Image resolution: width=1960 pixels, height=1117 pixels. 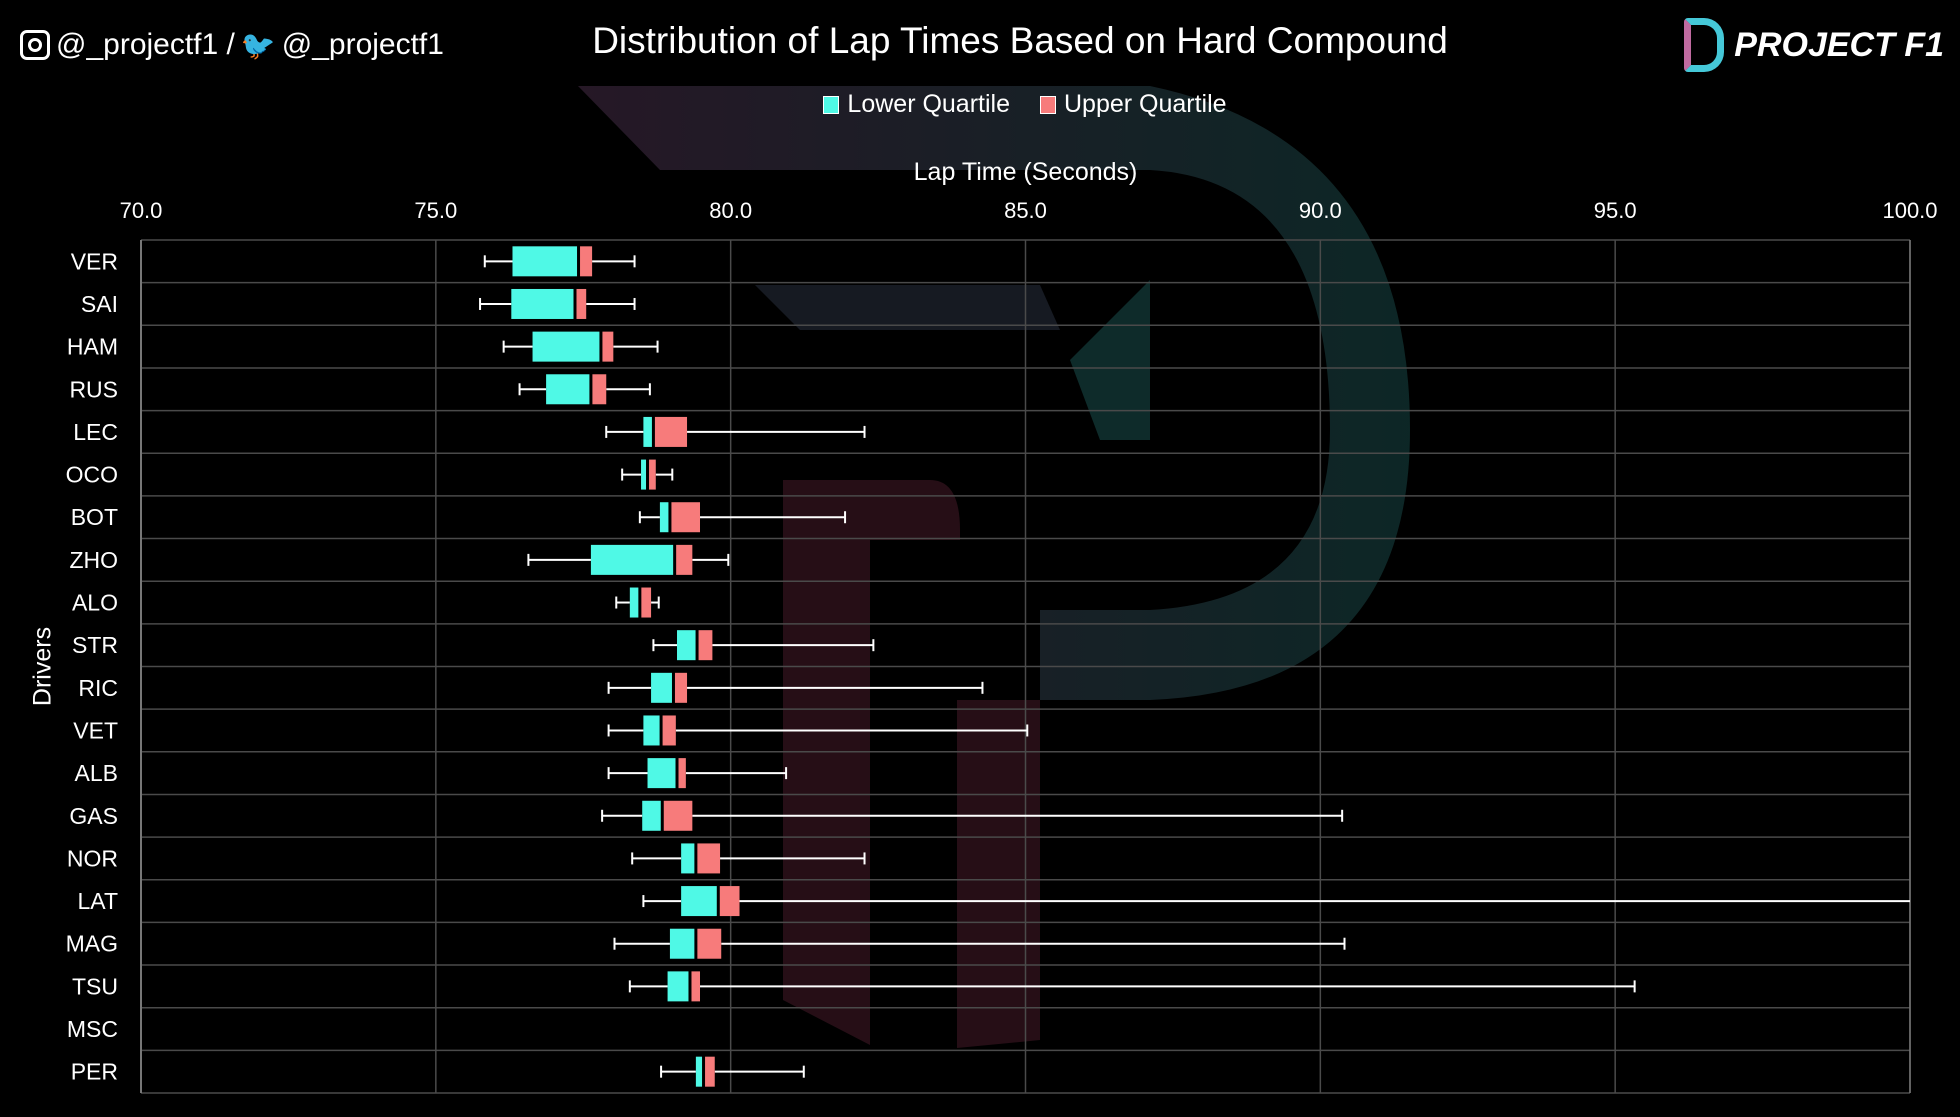 What do you see at coordinates (98, 688) in the screenshot?
I see `driver-label: RIC` at bounding box center [98, 688].